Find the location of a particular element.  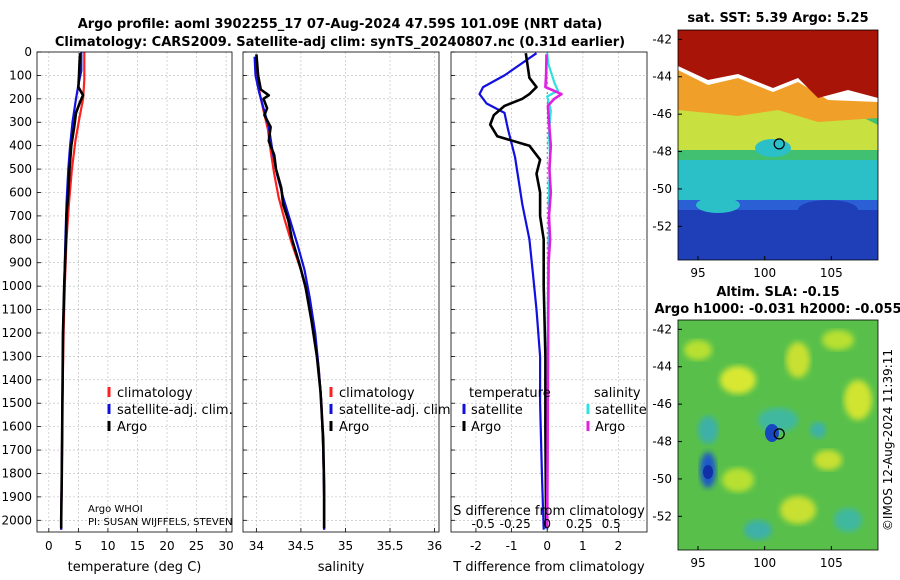

y-tick-label: 1300 is located at coordinates (16, 356).